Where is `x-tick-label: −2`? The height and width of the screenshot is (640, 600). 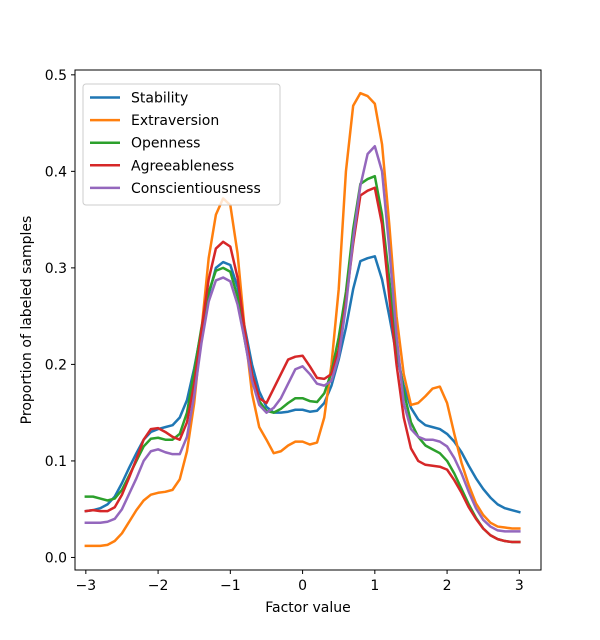
x-tick-label: −2 is located at coordinates (158, 586).